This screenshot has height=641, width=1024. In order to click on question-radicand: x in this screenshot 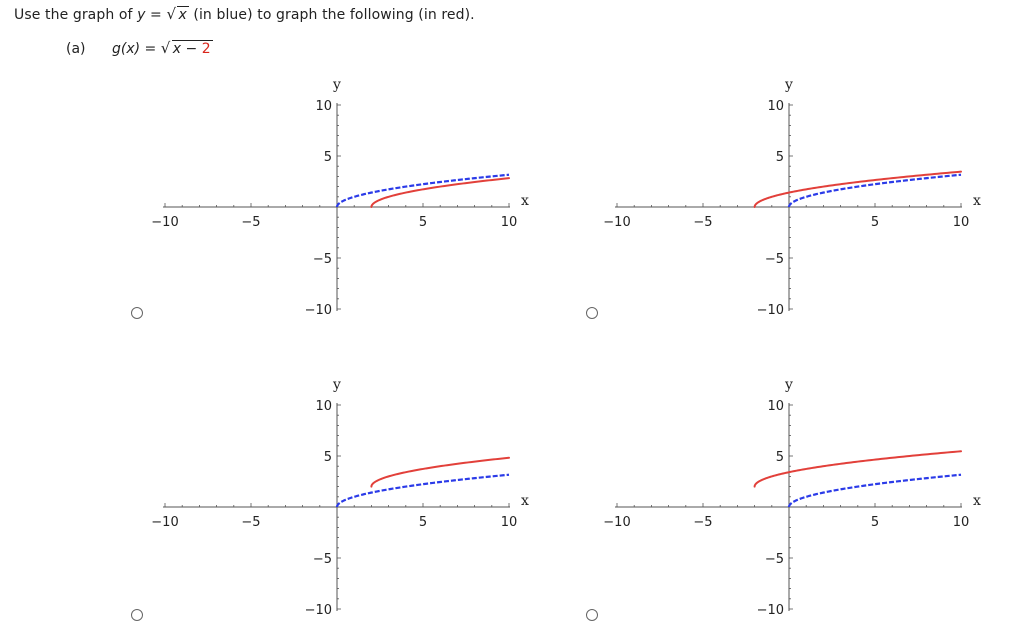, I will do `click(183, 14)`.